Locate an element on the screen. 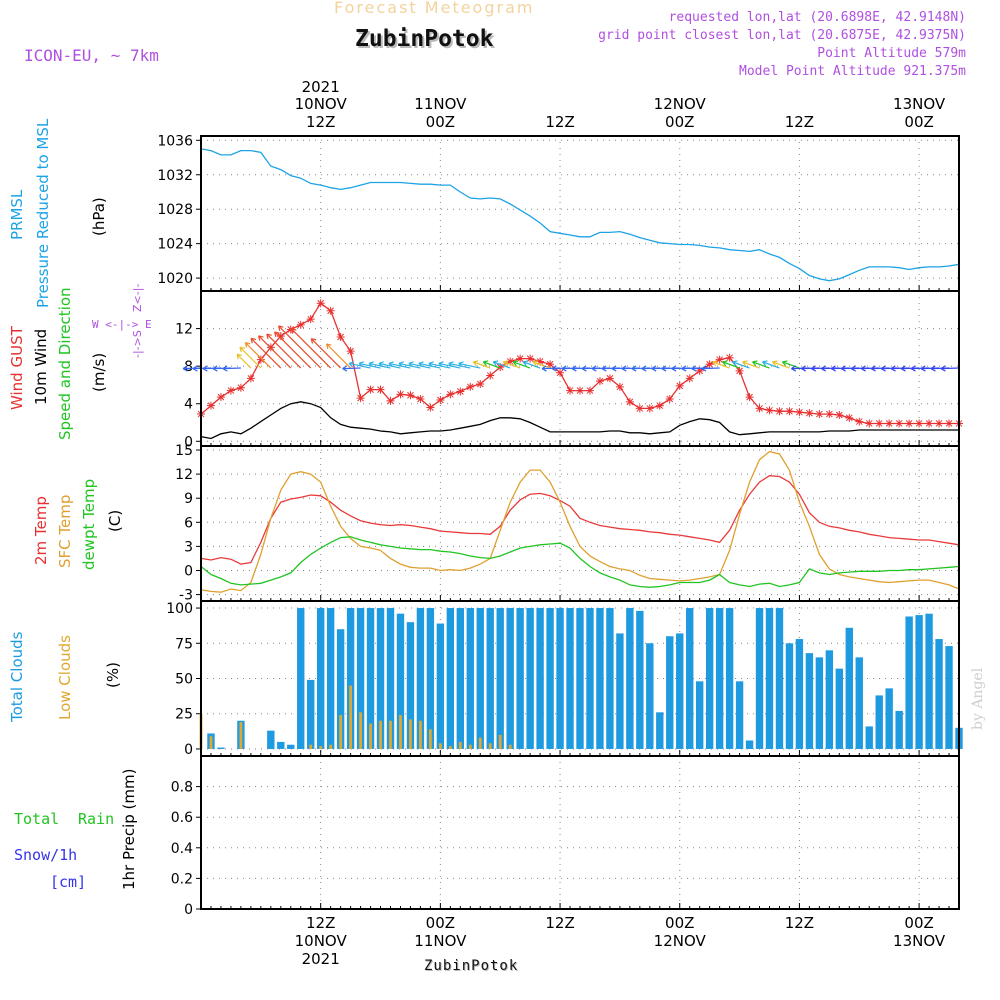  y-tick-label: 8 is located at coordinates (188, 367).